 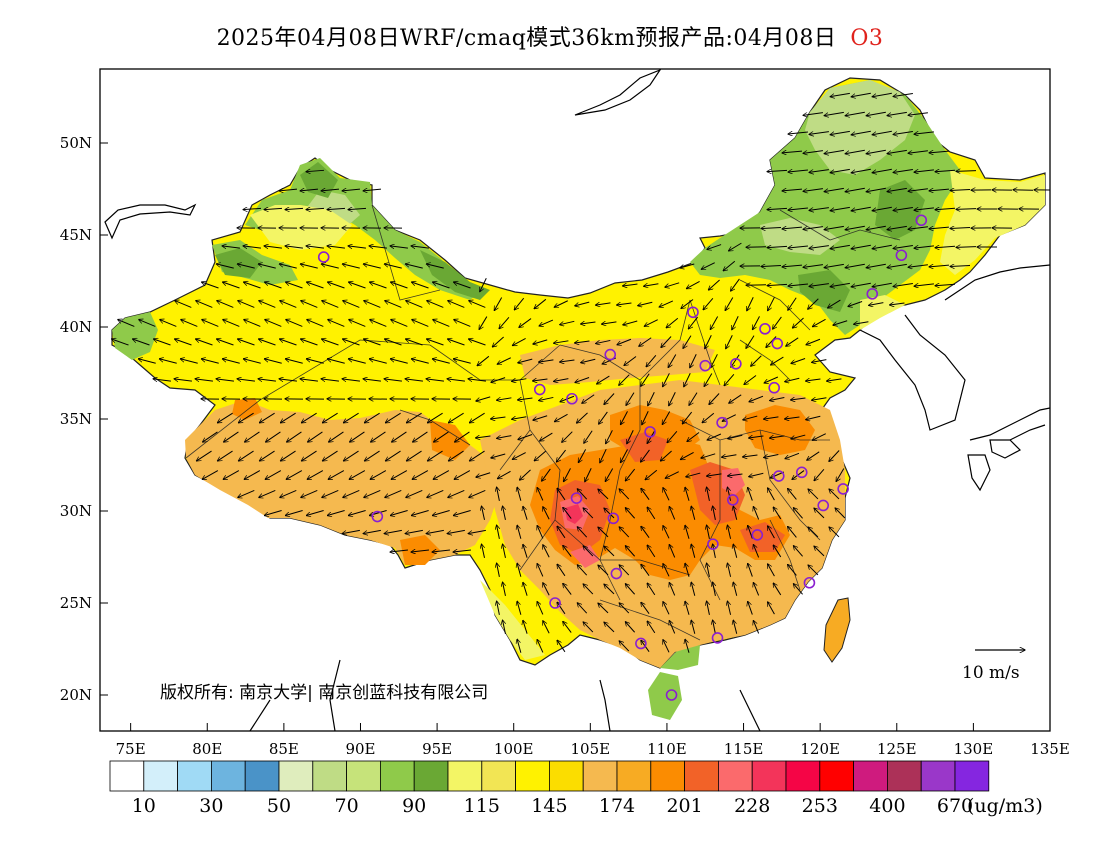 I want to click on colorbar-label: 174, so click(x=617, y=806).